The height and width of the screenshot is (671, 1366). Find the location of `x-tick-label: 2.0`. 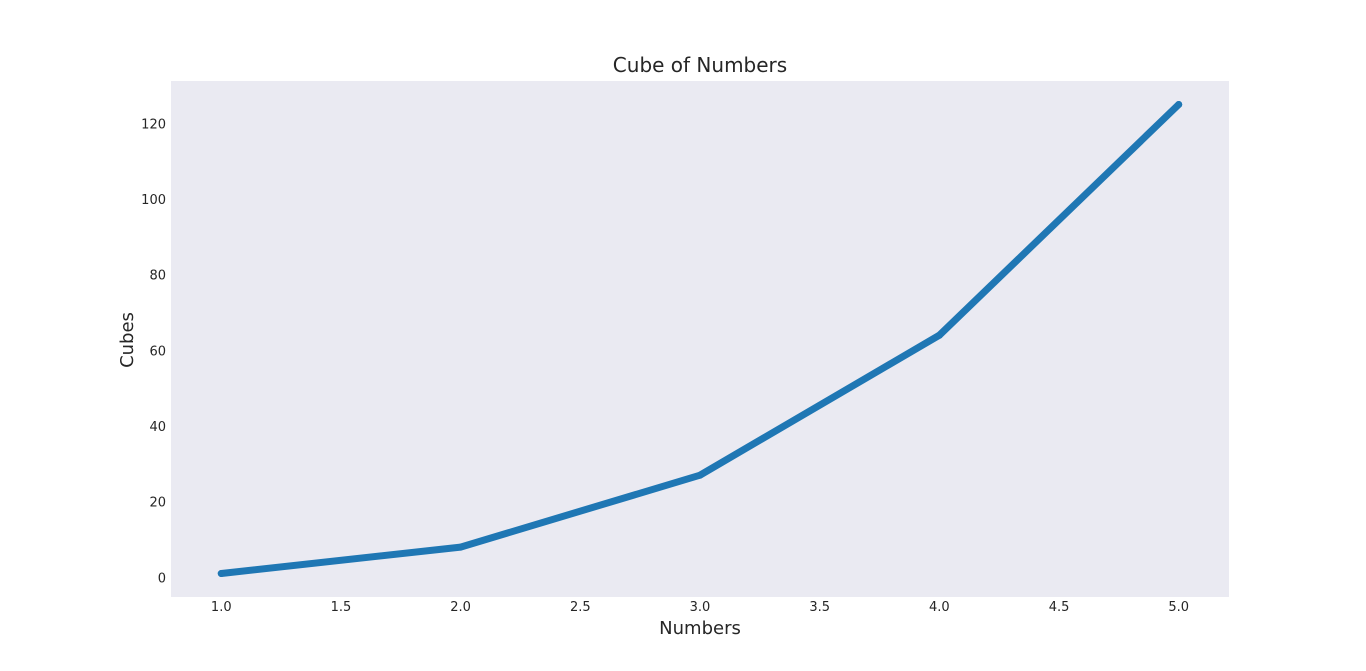

x-tick-label: 2.0 is located at coordinates (460, 607).